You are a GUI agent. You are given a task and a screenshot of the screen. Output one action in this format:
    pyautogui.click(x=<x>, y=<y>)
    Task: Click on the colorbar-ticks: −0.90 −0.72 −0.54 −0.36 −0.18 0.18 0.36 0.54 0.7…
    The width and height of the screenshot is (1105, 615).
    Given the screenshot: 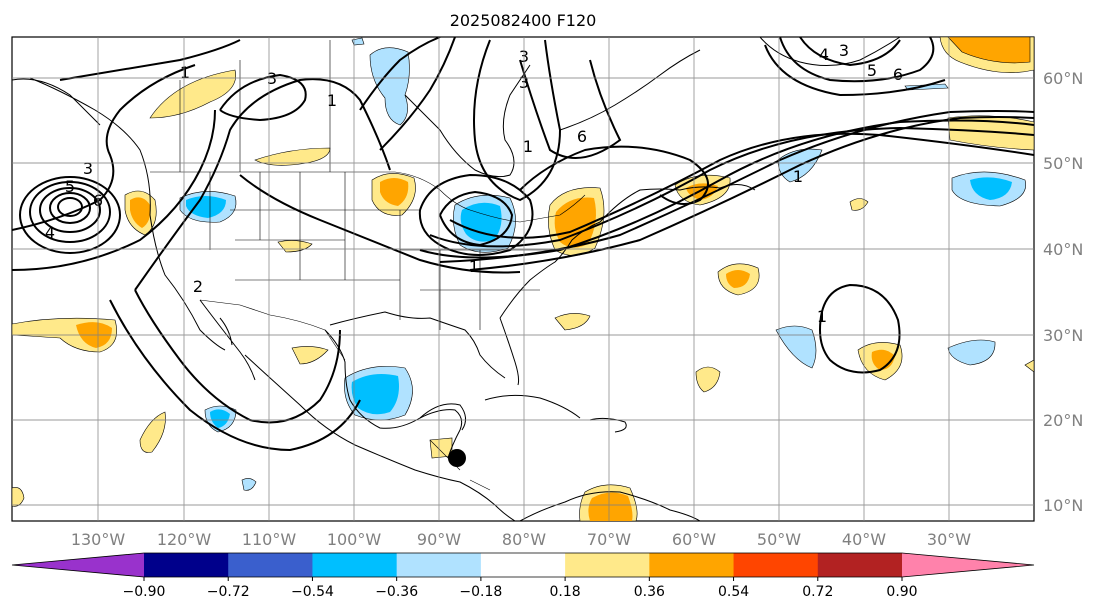 What is the action you would take?
    pyautogui.click(x=520, y=588)
    